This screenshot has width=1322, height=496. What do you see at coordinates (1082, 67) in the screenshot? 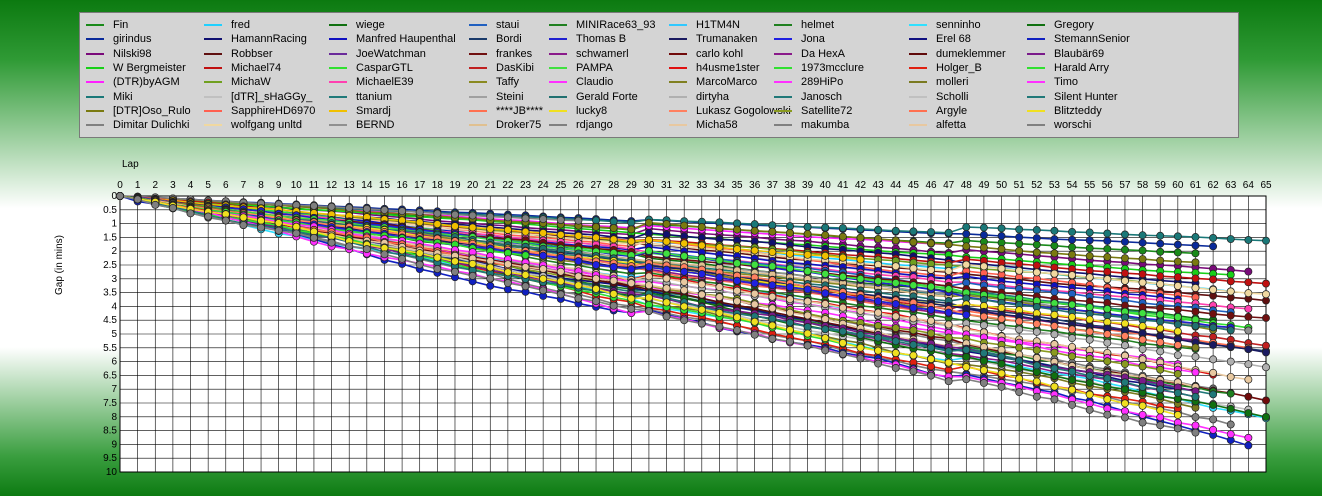
I see `legend-label: Harald Arry` at bounding box center [1082, 67].